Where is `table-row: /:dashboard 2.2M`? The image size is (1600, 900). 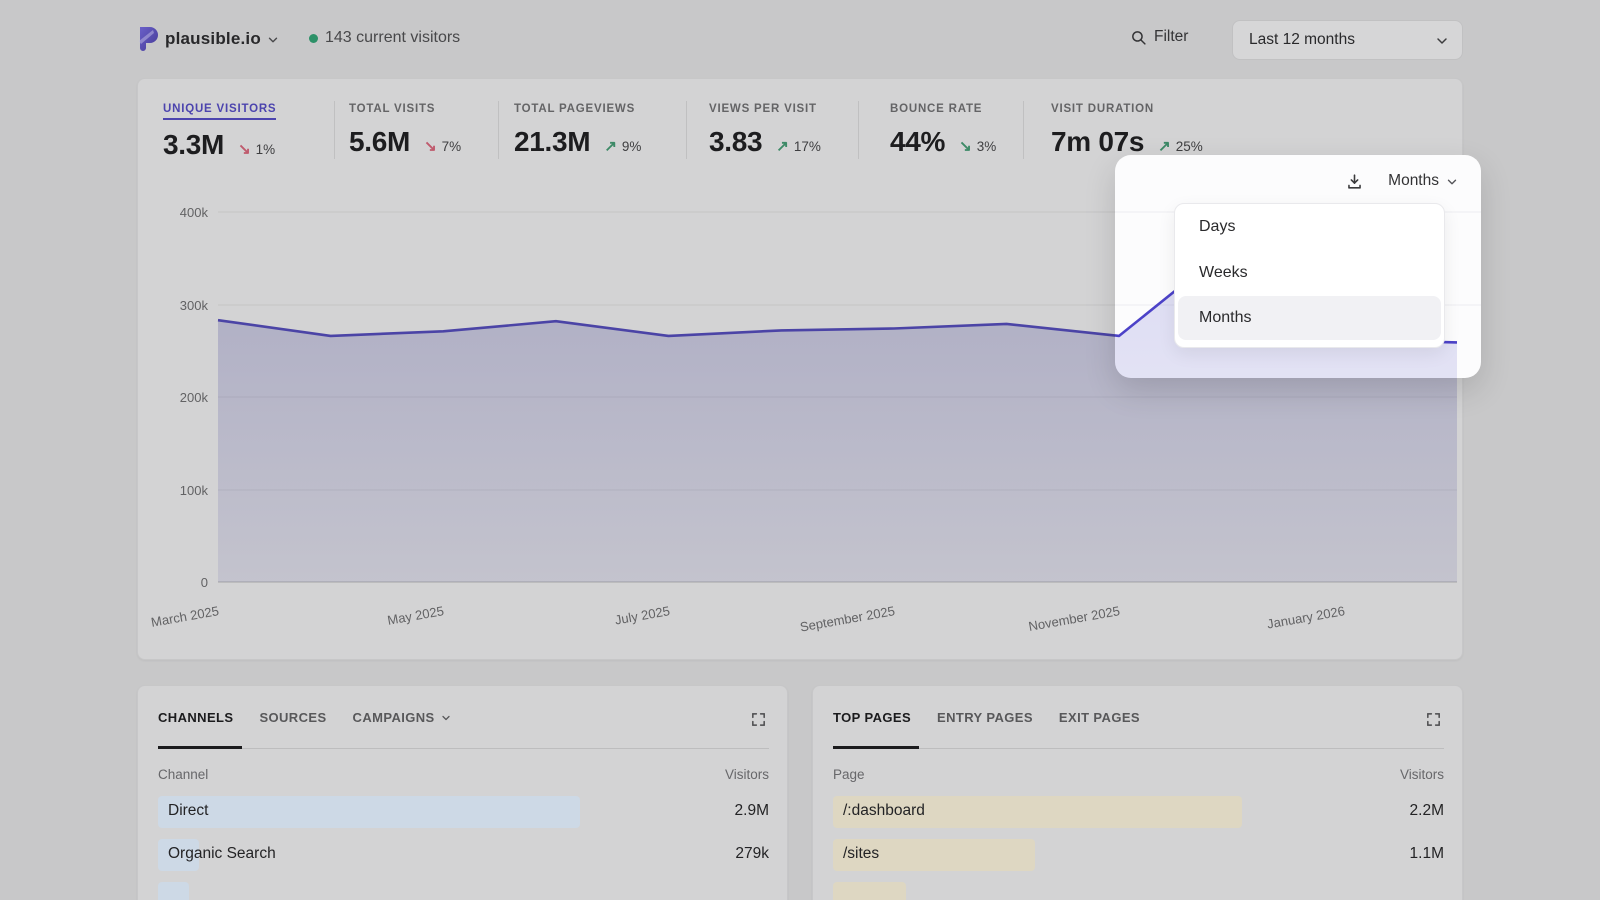 table-row: /:dashboard 2.2M is located at coordinates (1138, 812).